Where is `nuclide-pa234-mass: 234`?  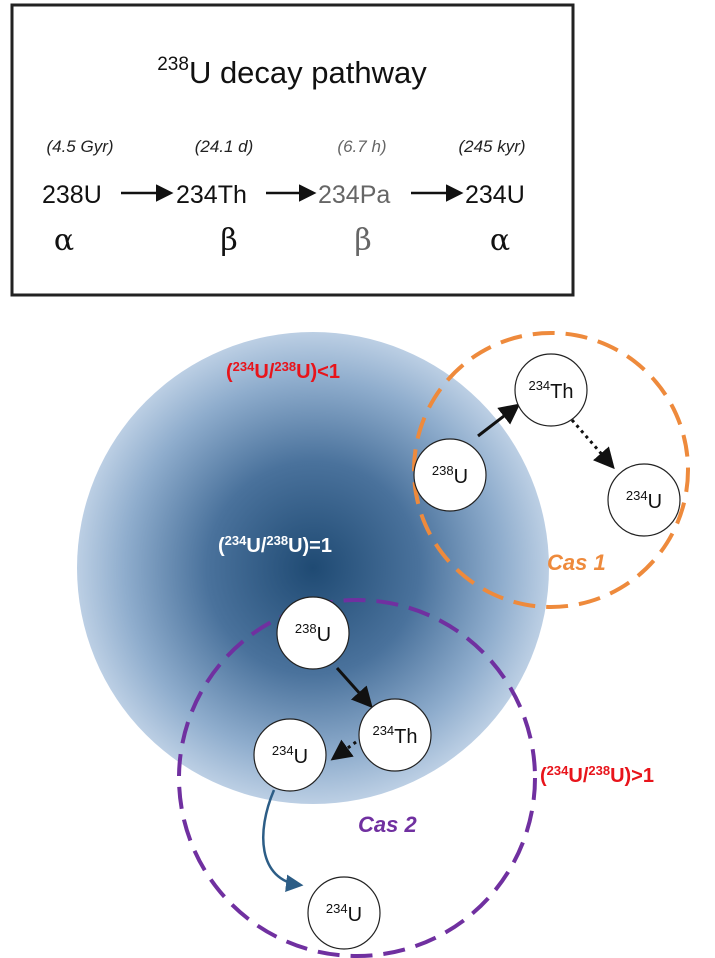 nuclide-pa234-mass: 234 is located at coordinates (339, 195).